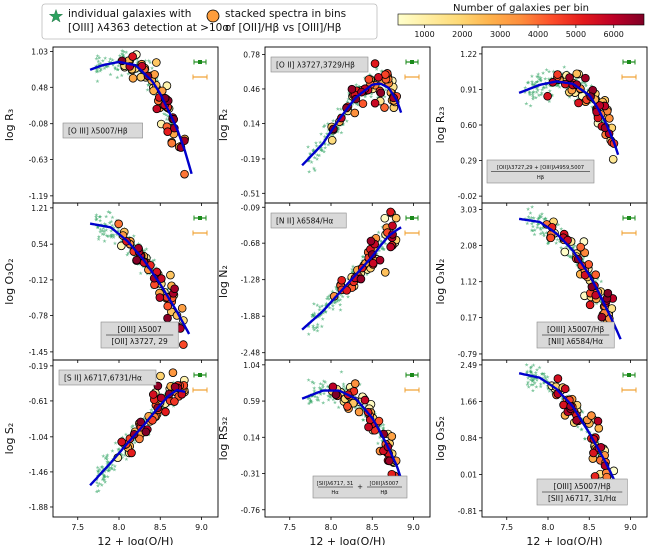 The height and width of the screenshot is (545, 654). I want to click on y-tick-label: 1.03, so click(39, 52).